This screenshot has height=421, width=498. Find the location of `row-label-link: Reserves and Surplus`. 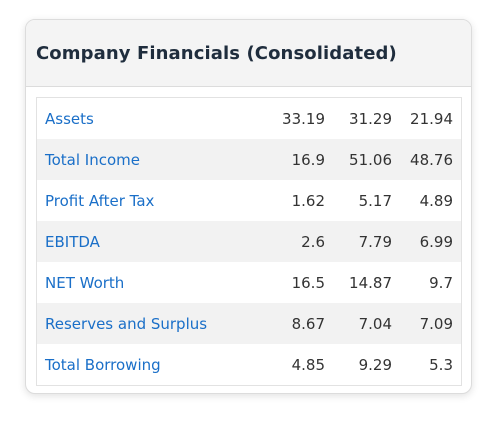

row-label-link: Reserves and Surplus is located at coordinates (152, 323).